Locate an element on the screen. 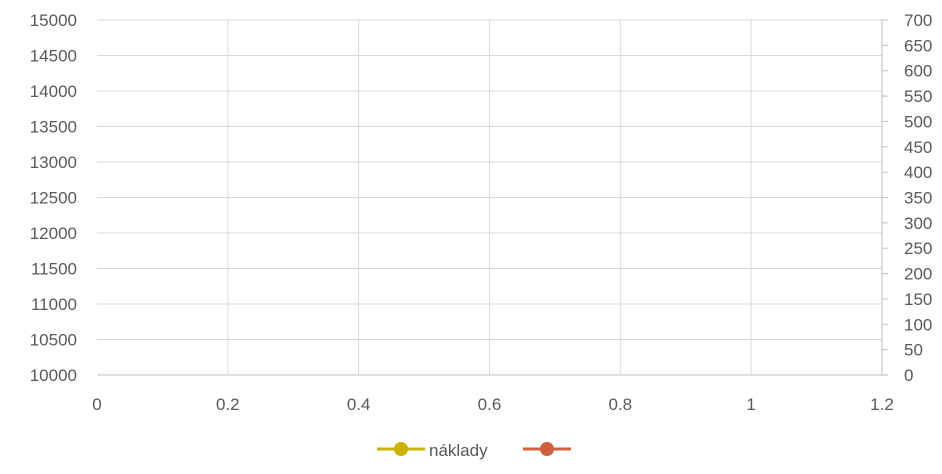  x-tick-label: 1.2 is located at coordinates (882, 404).